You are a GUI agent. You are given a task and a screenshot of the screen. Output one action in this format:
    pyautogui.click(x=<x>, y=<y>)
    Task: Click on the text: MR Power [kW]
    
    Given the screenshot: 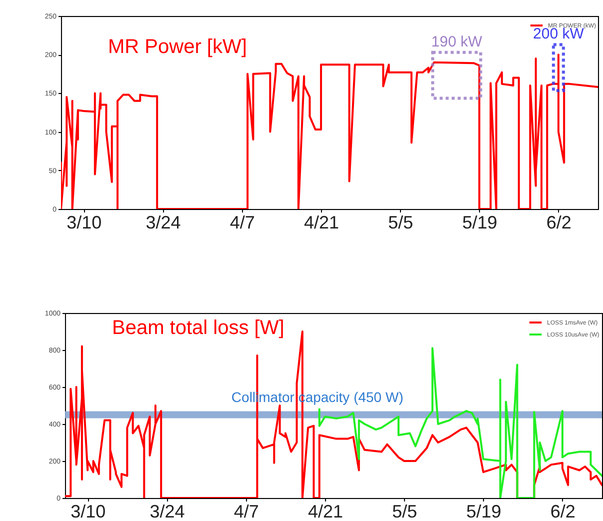 What is the action you would take?
    pyautogui.click(x=177, y=47)
    